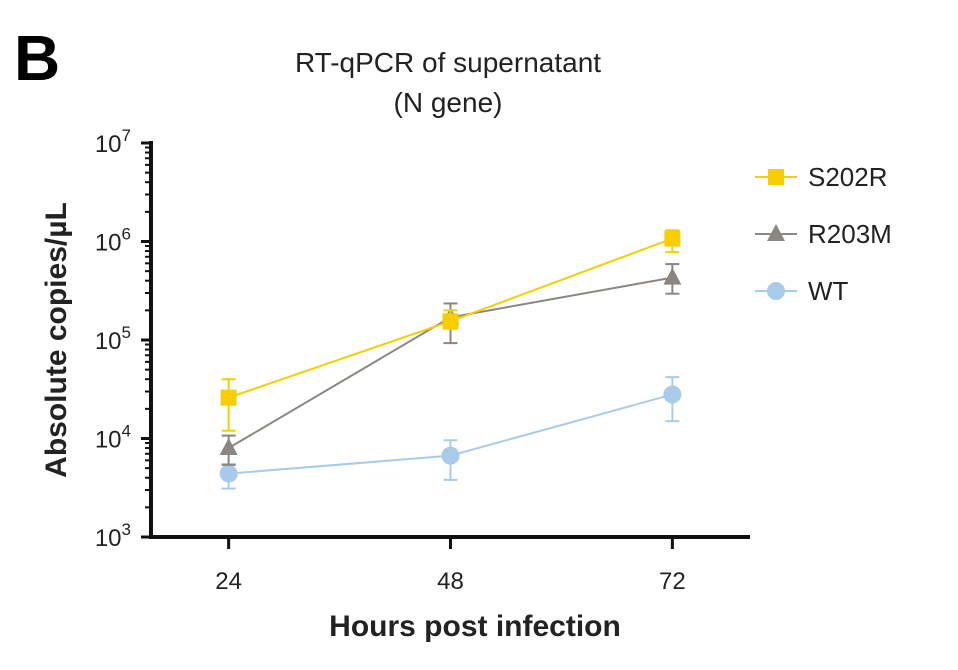  What do you see at coordinates (113, 241) in the screenshot?
I see `y-tick-label: 10⁶` at bounding box center [113, 241].